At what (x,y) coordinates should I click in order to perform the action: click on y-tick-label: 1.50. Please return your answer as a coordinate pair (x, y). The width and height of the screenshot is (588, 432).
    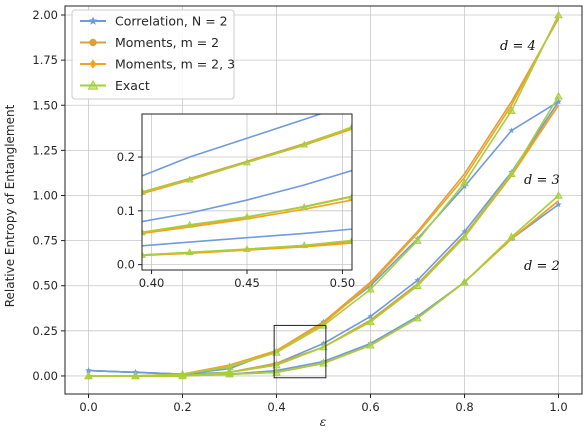
    Looking at the image, I should click on (45, 105).